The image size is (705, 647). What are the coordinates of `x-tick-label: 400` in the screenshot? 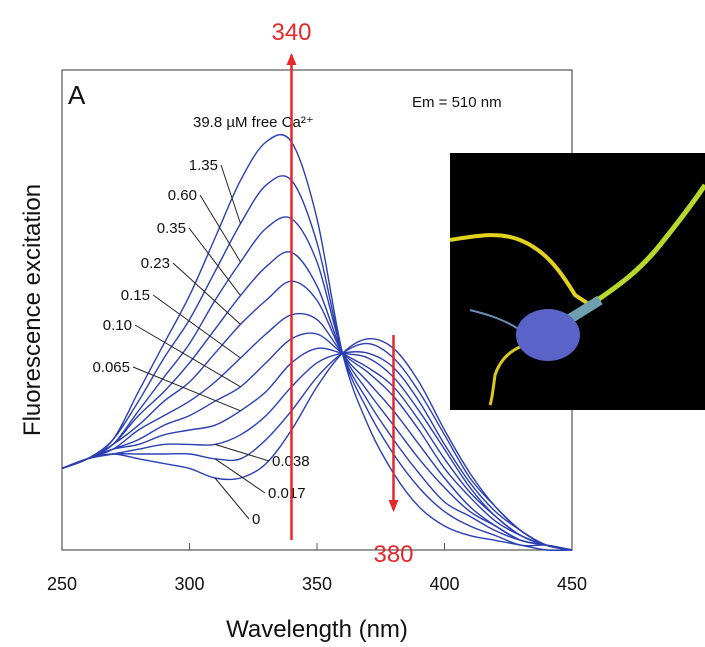 It's located at (444, 584).